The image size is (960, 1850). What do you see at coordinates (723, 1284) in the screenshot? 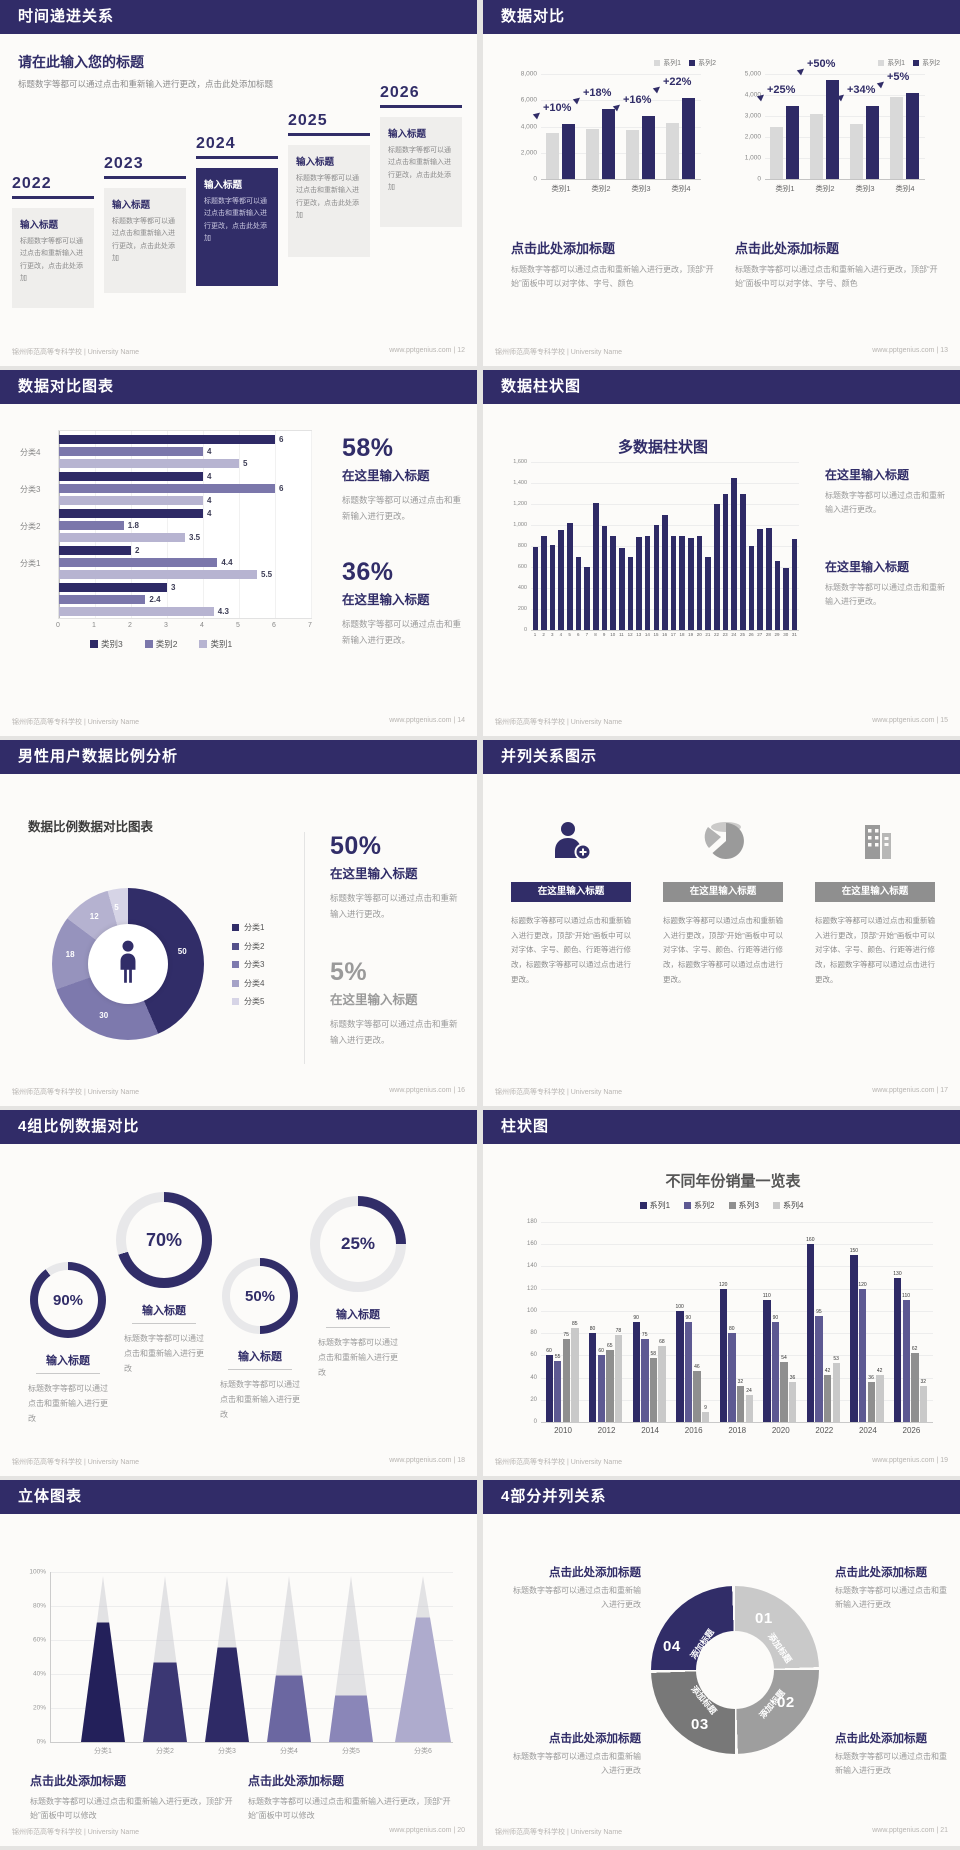
I see `bar-value-label: 120` at bounding box center [723, 1284].